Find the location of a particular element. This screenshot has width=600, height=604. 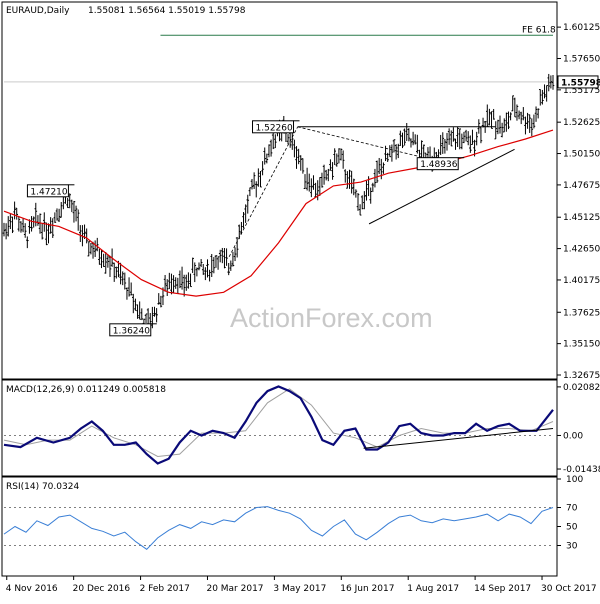

rsi-y-ticks: 100 70 50 30 is located at coordinates (570, 513).